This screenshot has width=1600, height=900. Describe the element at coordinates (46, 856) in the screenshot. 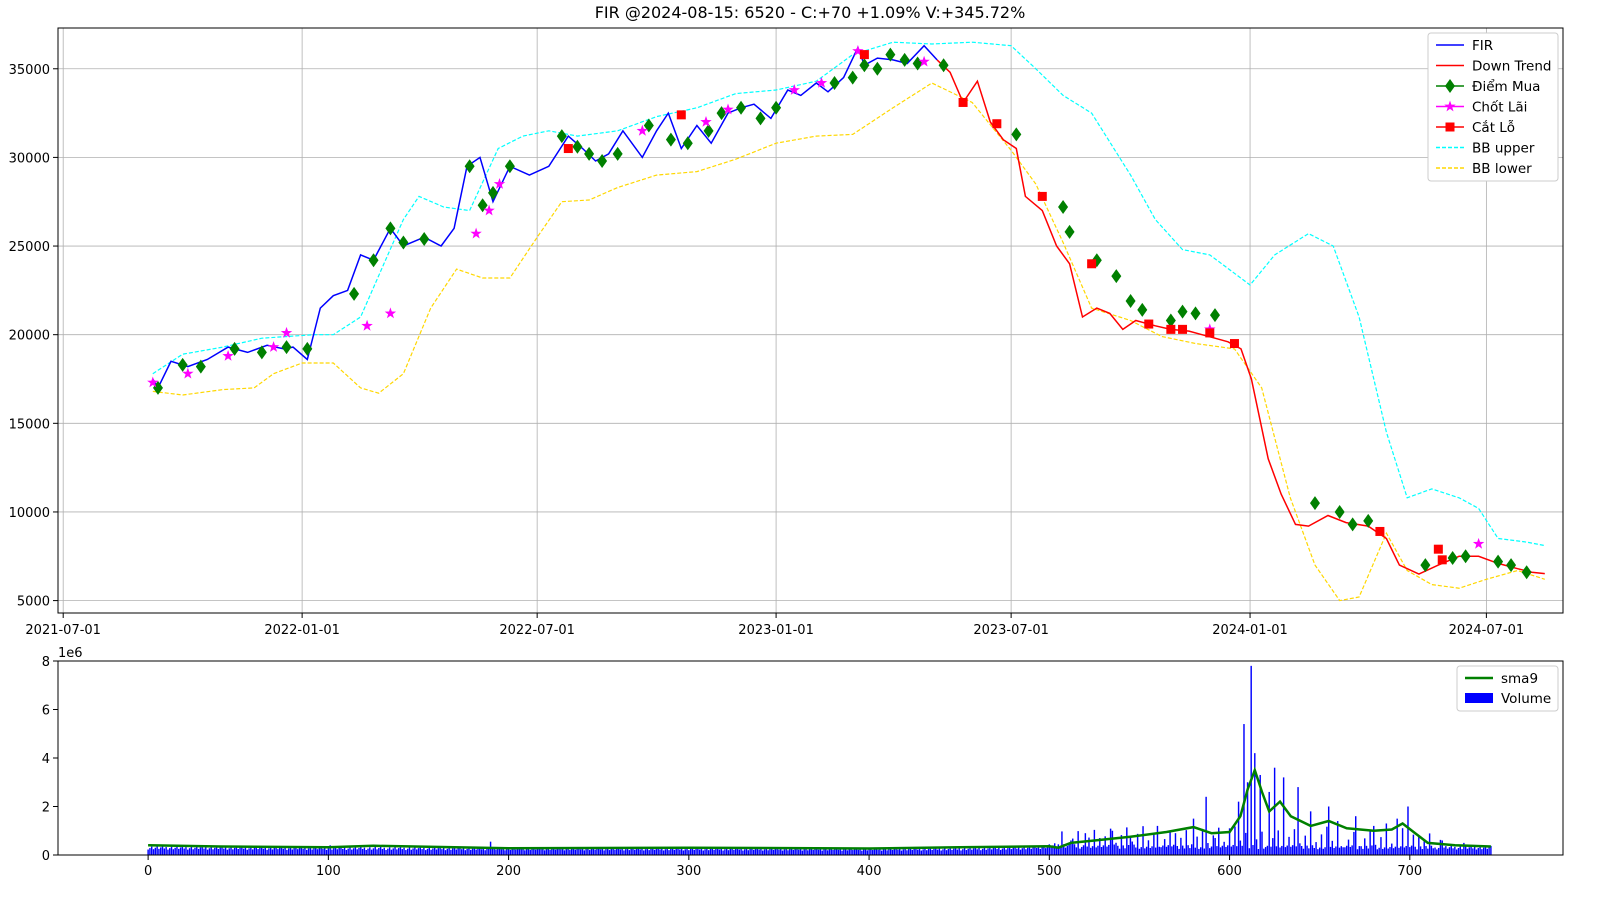

I see `y-tick-label: 0` at that location.